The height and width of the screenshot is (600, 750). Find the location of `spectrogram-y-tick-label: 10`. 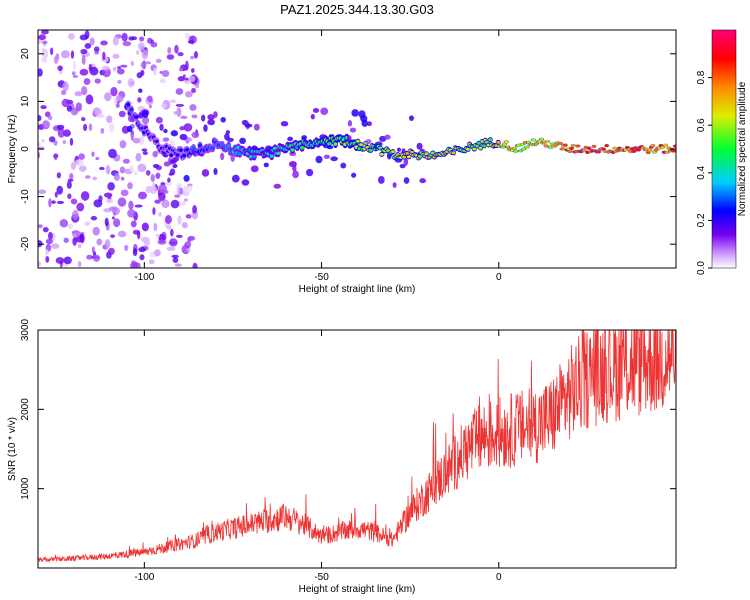

spectrogram-y-tick-label: 10 is located at coordinates (25, 101).